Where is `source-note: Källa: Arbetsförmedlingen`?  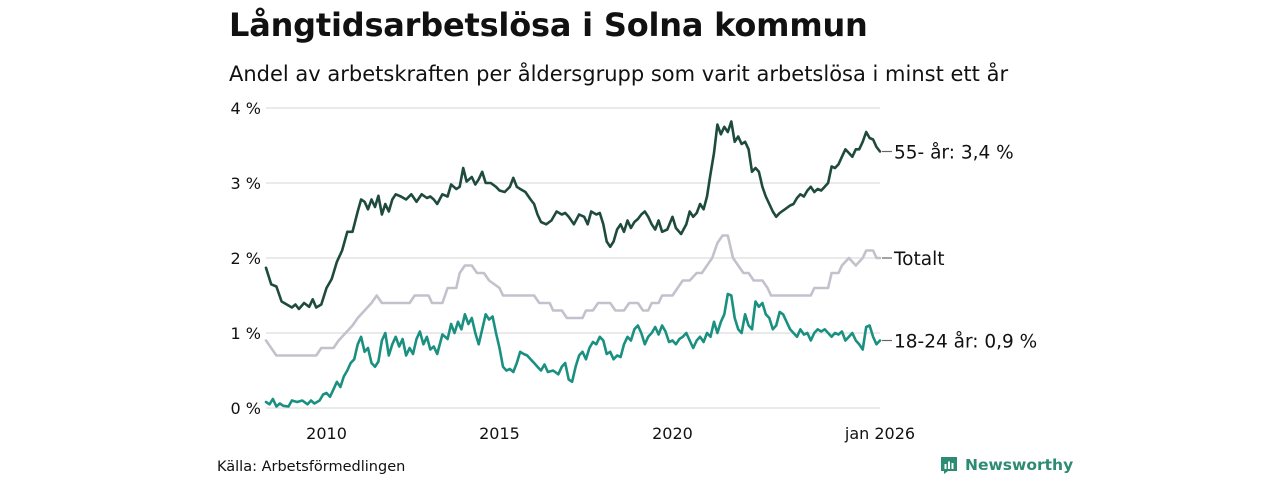
source-note: Källa: Arbetsförmedlingen is located at coordinates (311, 467).